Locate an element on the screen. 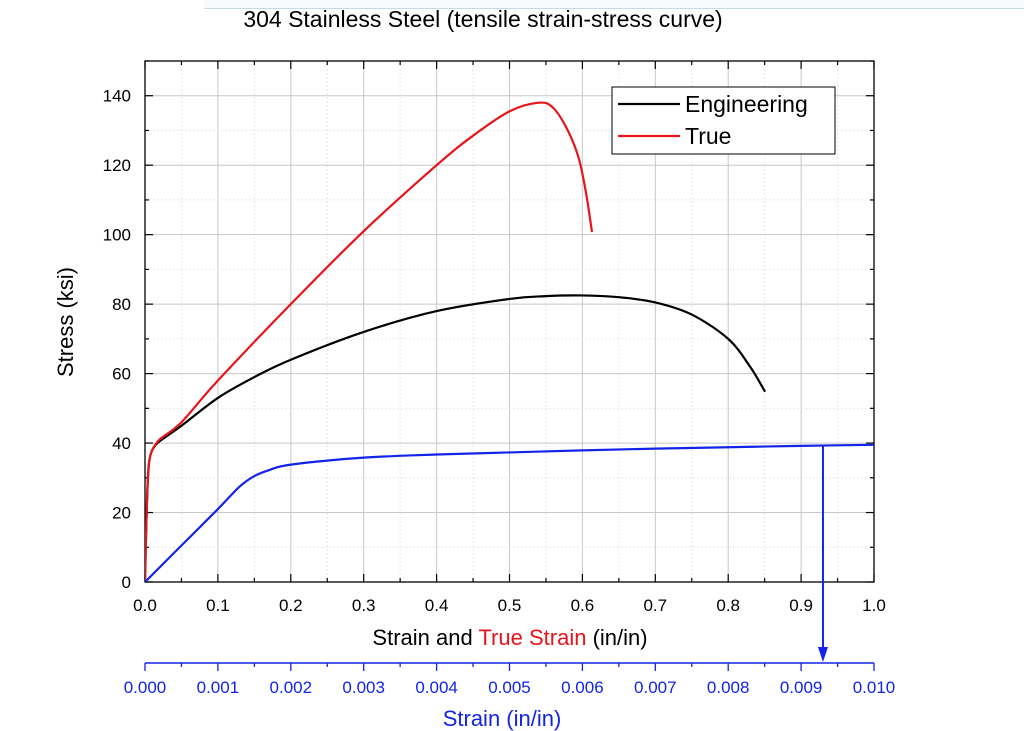  annotation-arrow-head is located at coordinates (822, 654).